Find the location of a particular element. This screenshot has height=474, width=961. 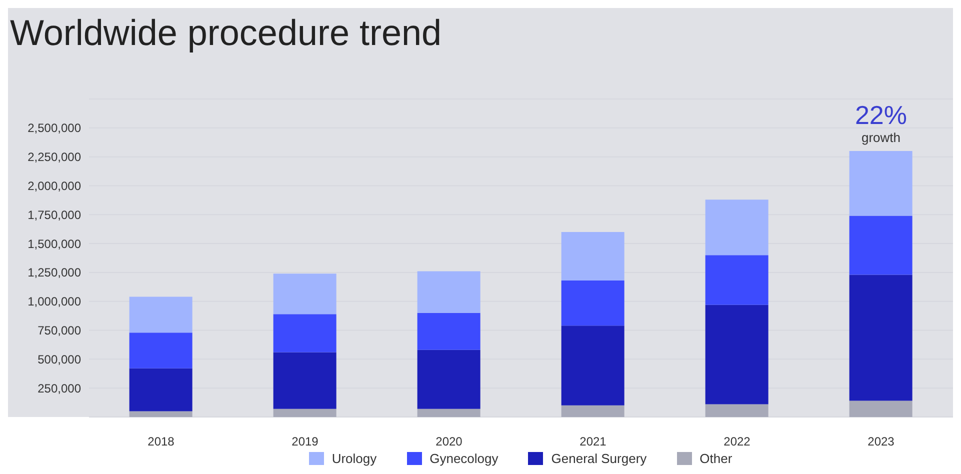

y-tick-label: 250,000 is located at coordinates (60, 388).